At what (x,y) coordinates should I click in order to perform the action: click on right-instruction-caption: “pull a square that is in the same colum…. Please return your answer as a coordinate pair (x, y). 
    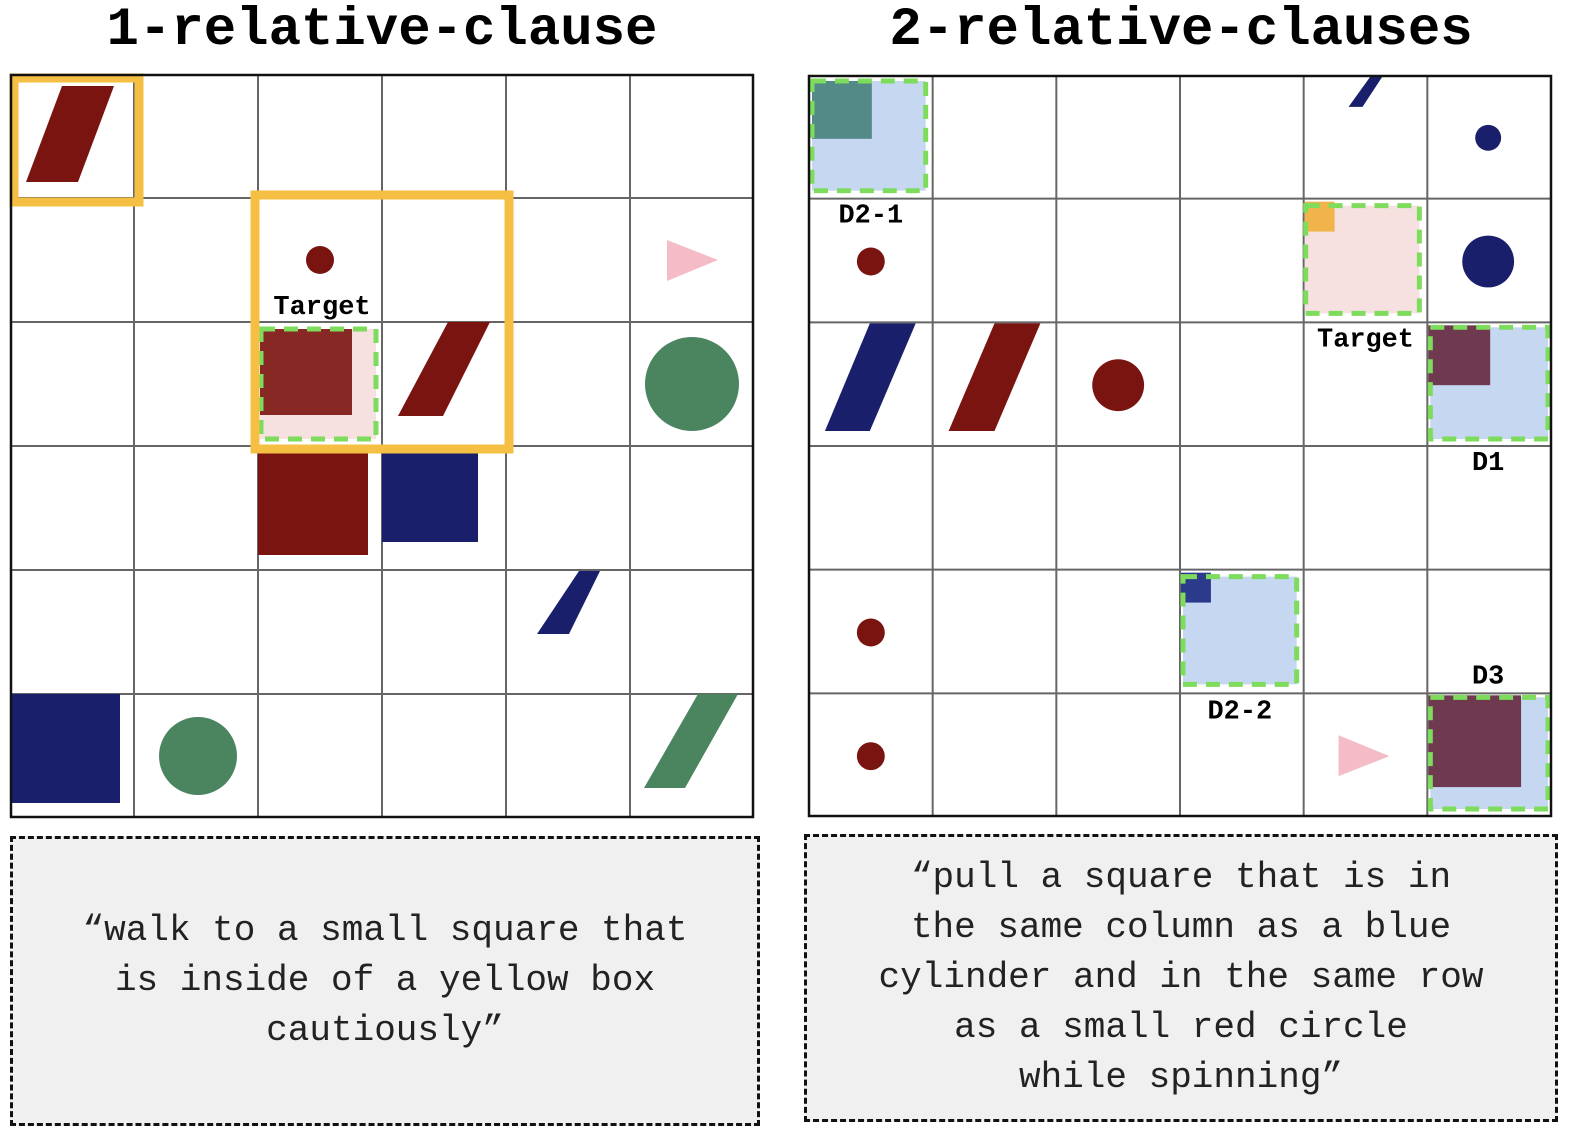
    Looking at the image, I should click on (1181, 978).